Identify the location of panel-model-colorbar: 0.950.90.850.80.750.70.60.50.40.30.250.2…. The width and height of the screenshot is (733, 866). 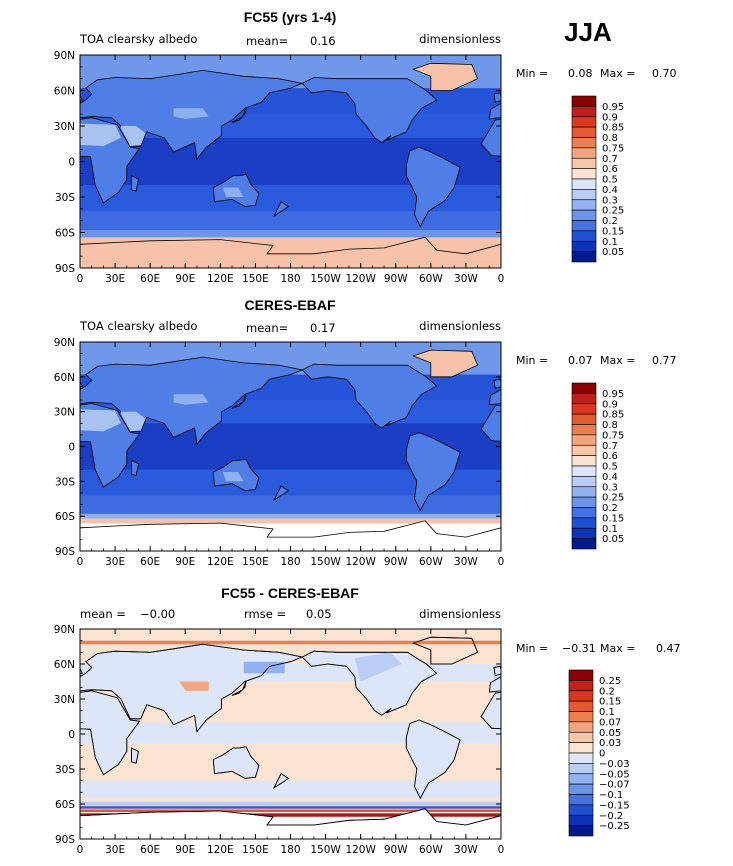
(597, 179).